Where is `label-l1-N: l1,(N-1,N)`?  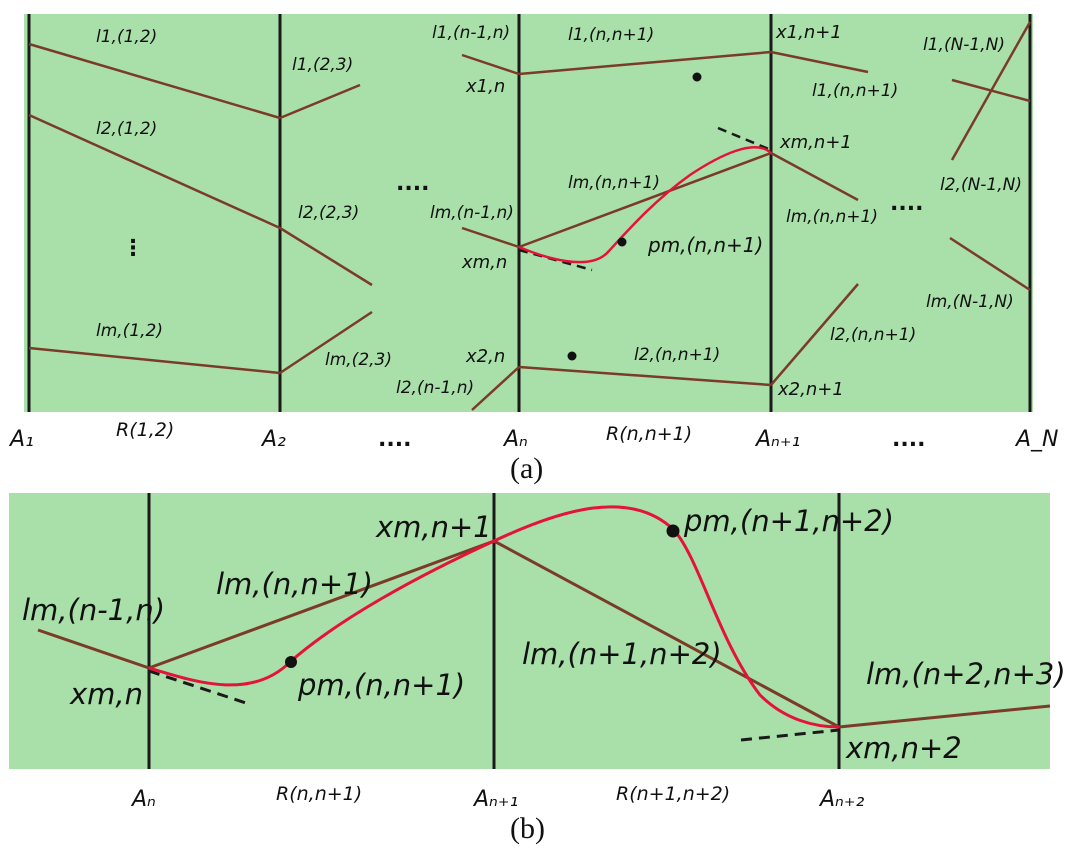 label-l1-N: l1,(N-1,N) is located at coordinates (964, 45).